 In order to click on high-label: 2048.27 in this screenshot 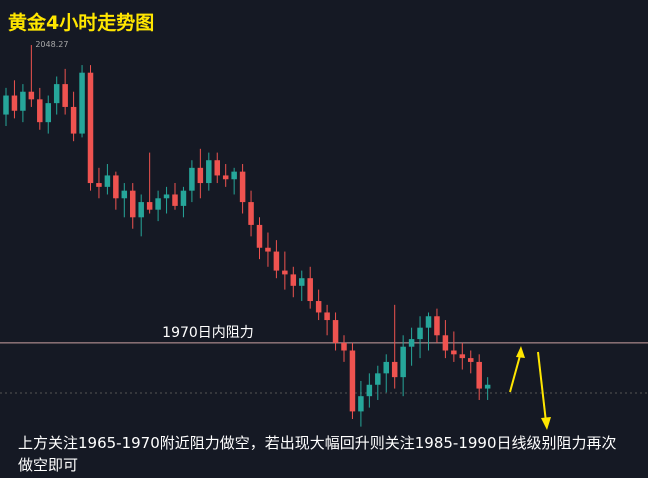, I will do `click(51, 44)`.